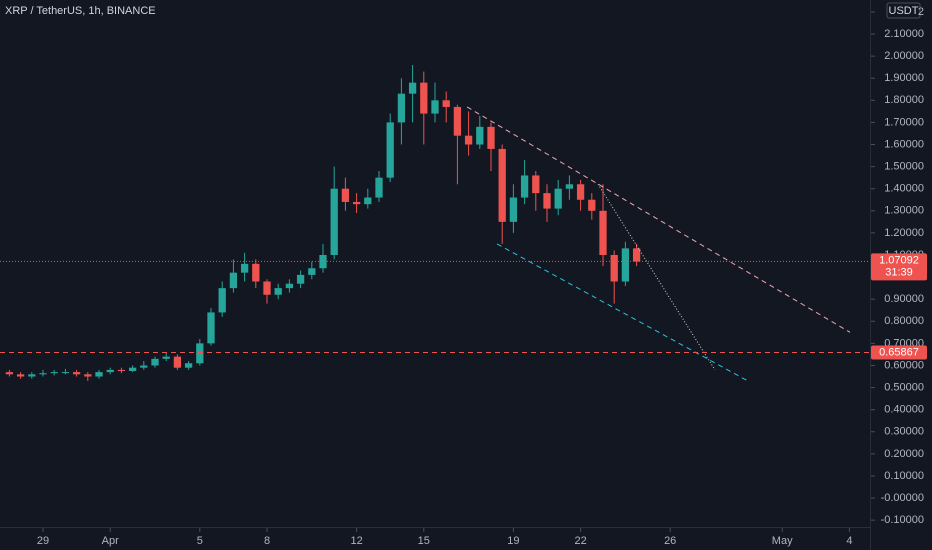 The width and height of the screenshot is (932, 550). Describe the element at coordinates (921, 12) in the screenshot. I see `y-tick-label: 2` at that location.